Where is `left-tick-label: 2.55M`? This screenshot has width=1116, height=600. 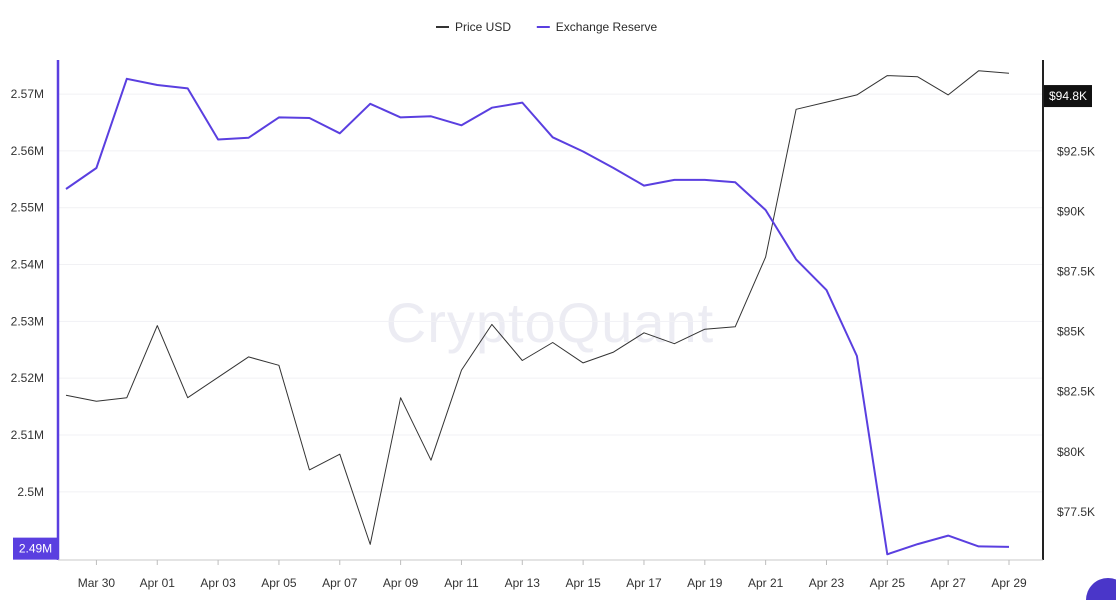 left-tick-label: 2.55M is located at coordinates (27, 208).